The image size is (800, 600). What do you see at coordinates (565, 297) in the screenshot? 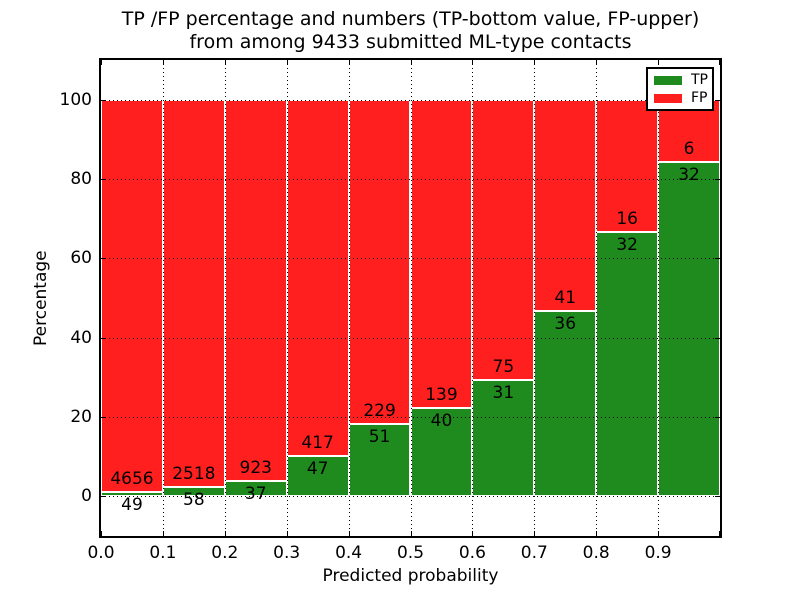
I see `bar-count-label-fp-7: 41` at bounding box center [565, 297].